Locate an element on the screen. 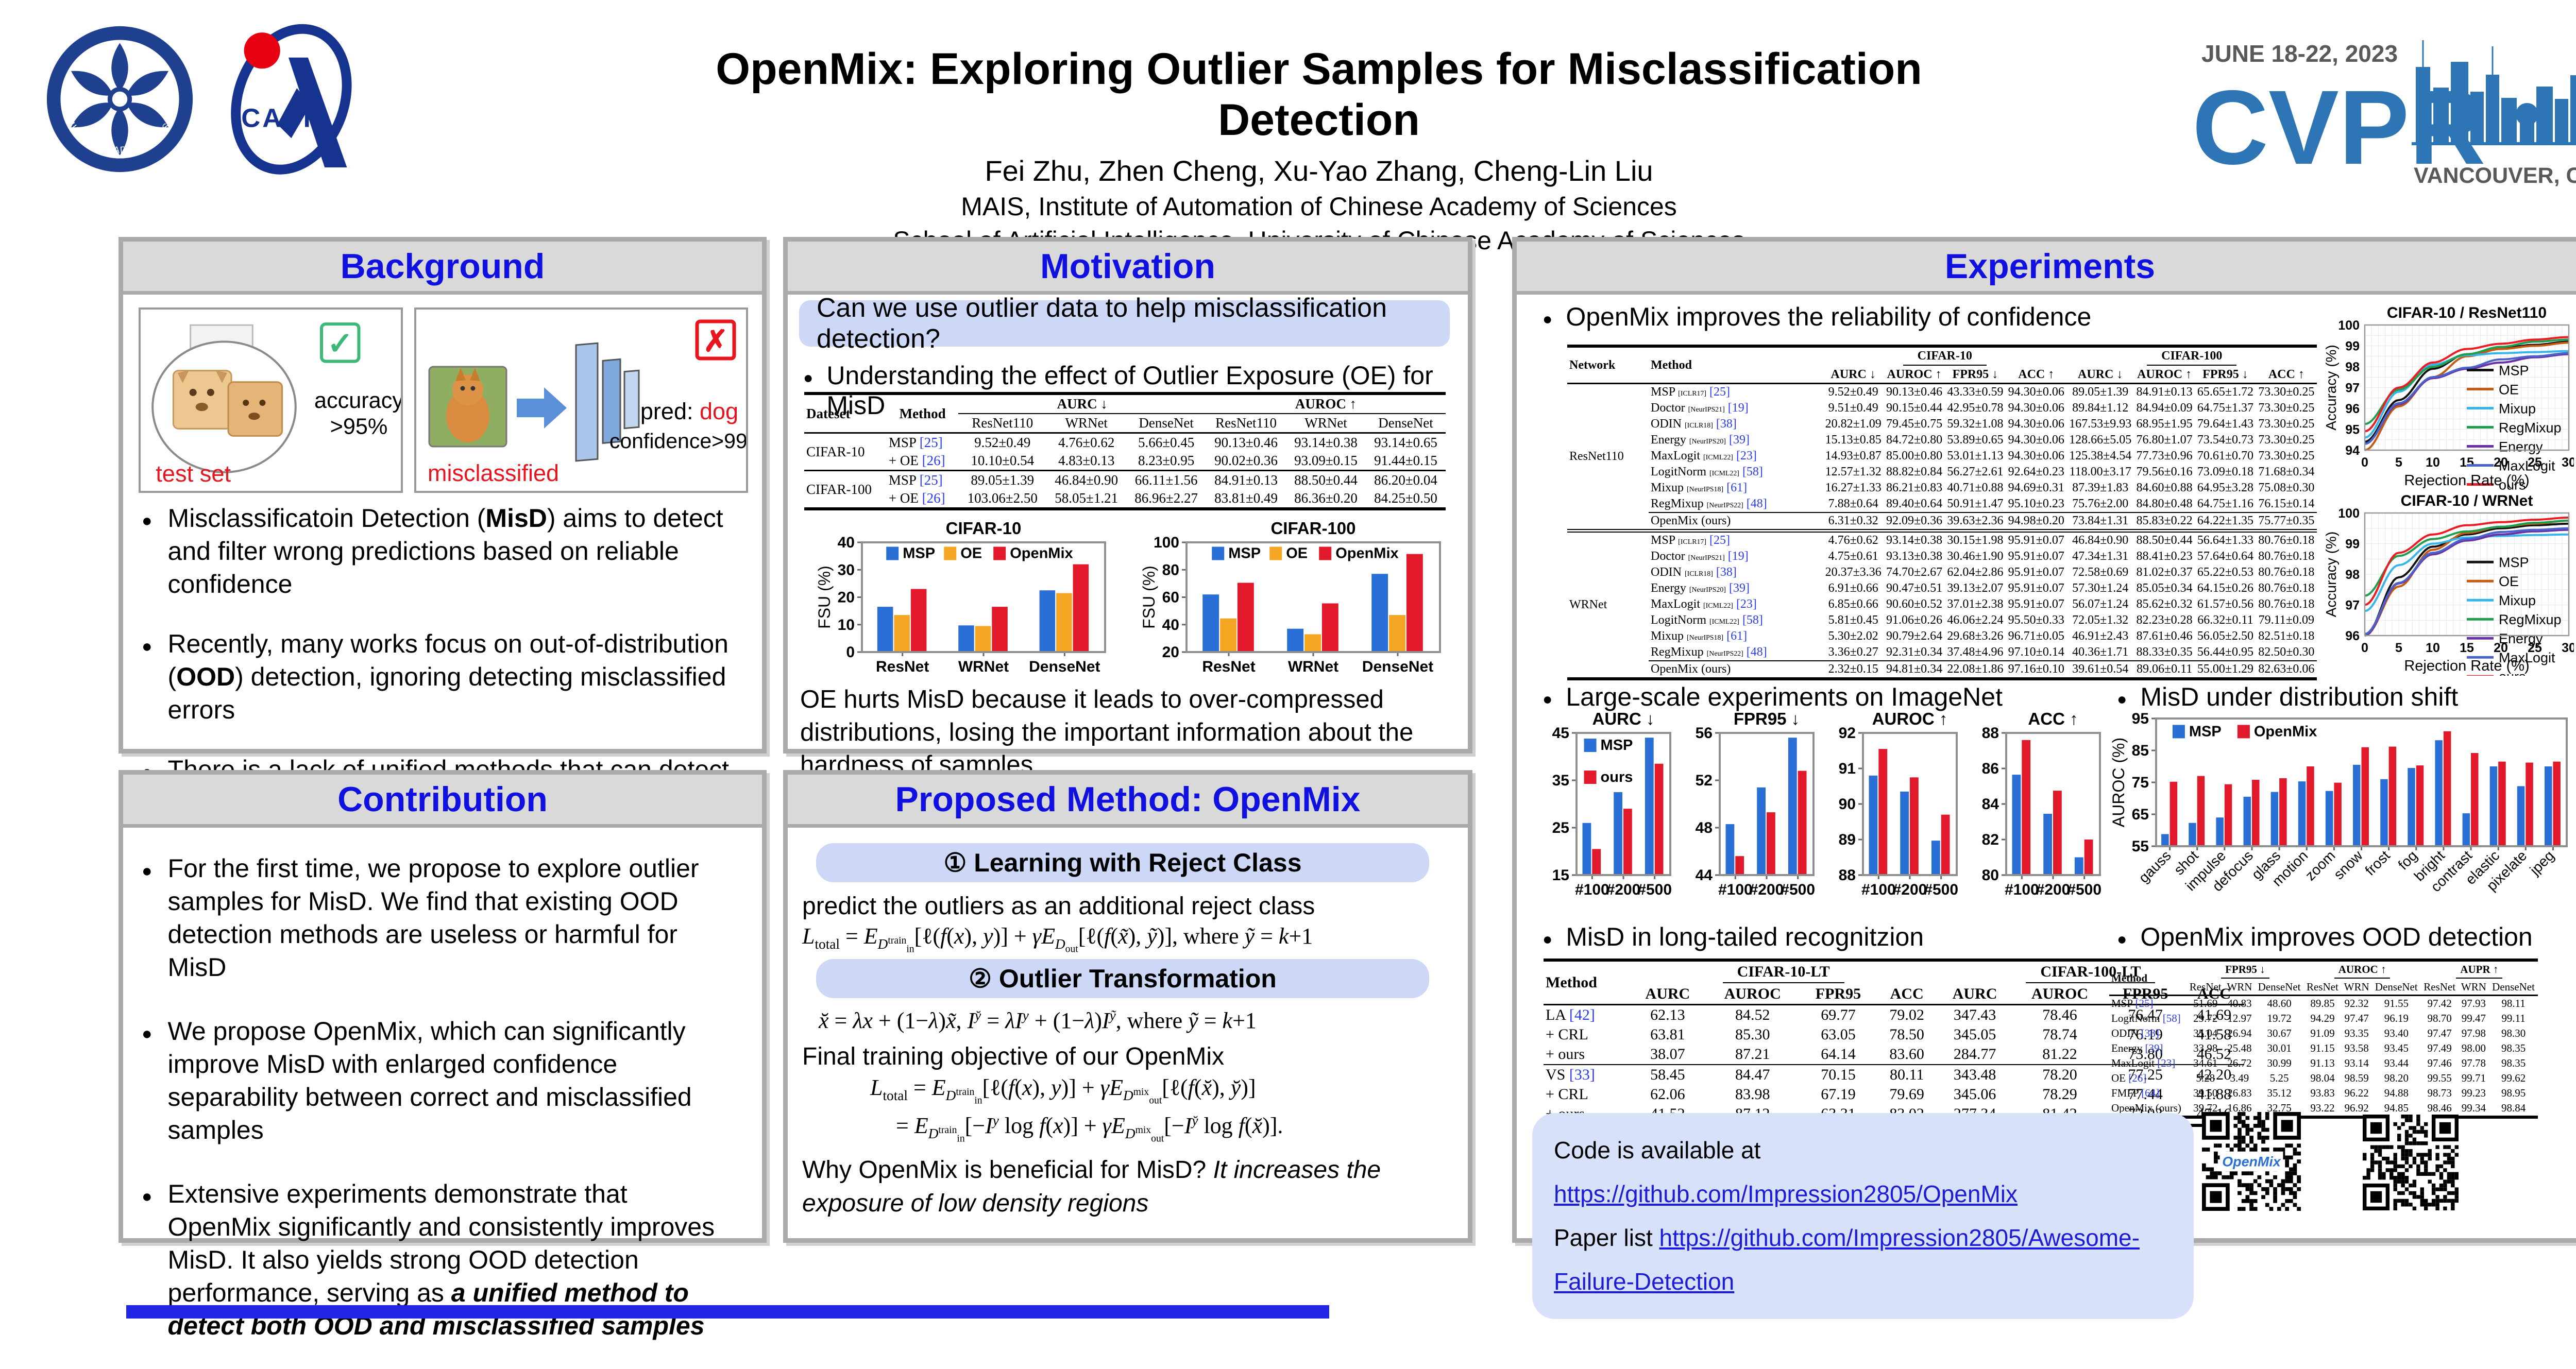 The width and height of the screenshot is (2576, 1369). svg-text: 80 is located at coordinates (1991, 876).